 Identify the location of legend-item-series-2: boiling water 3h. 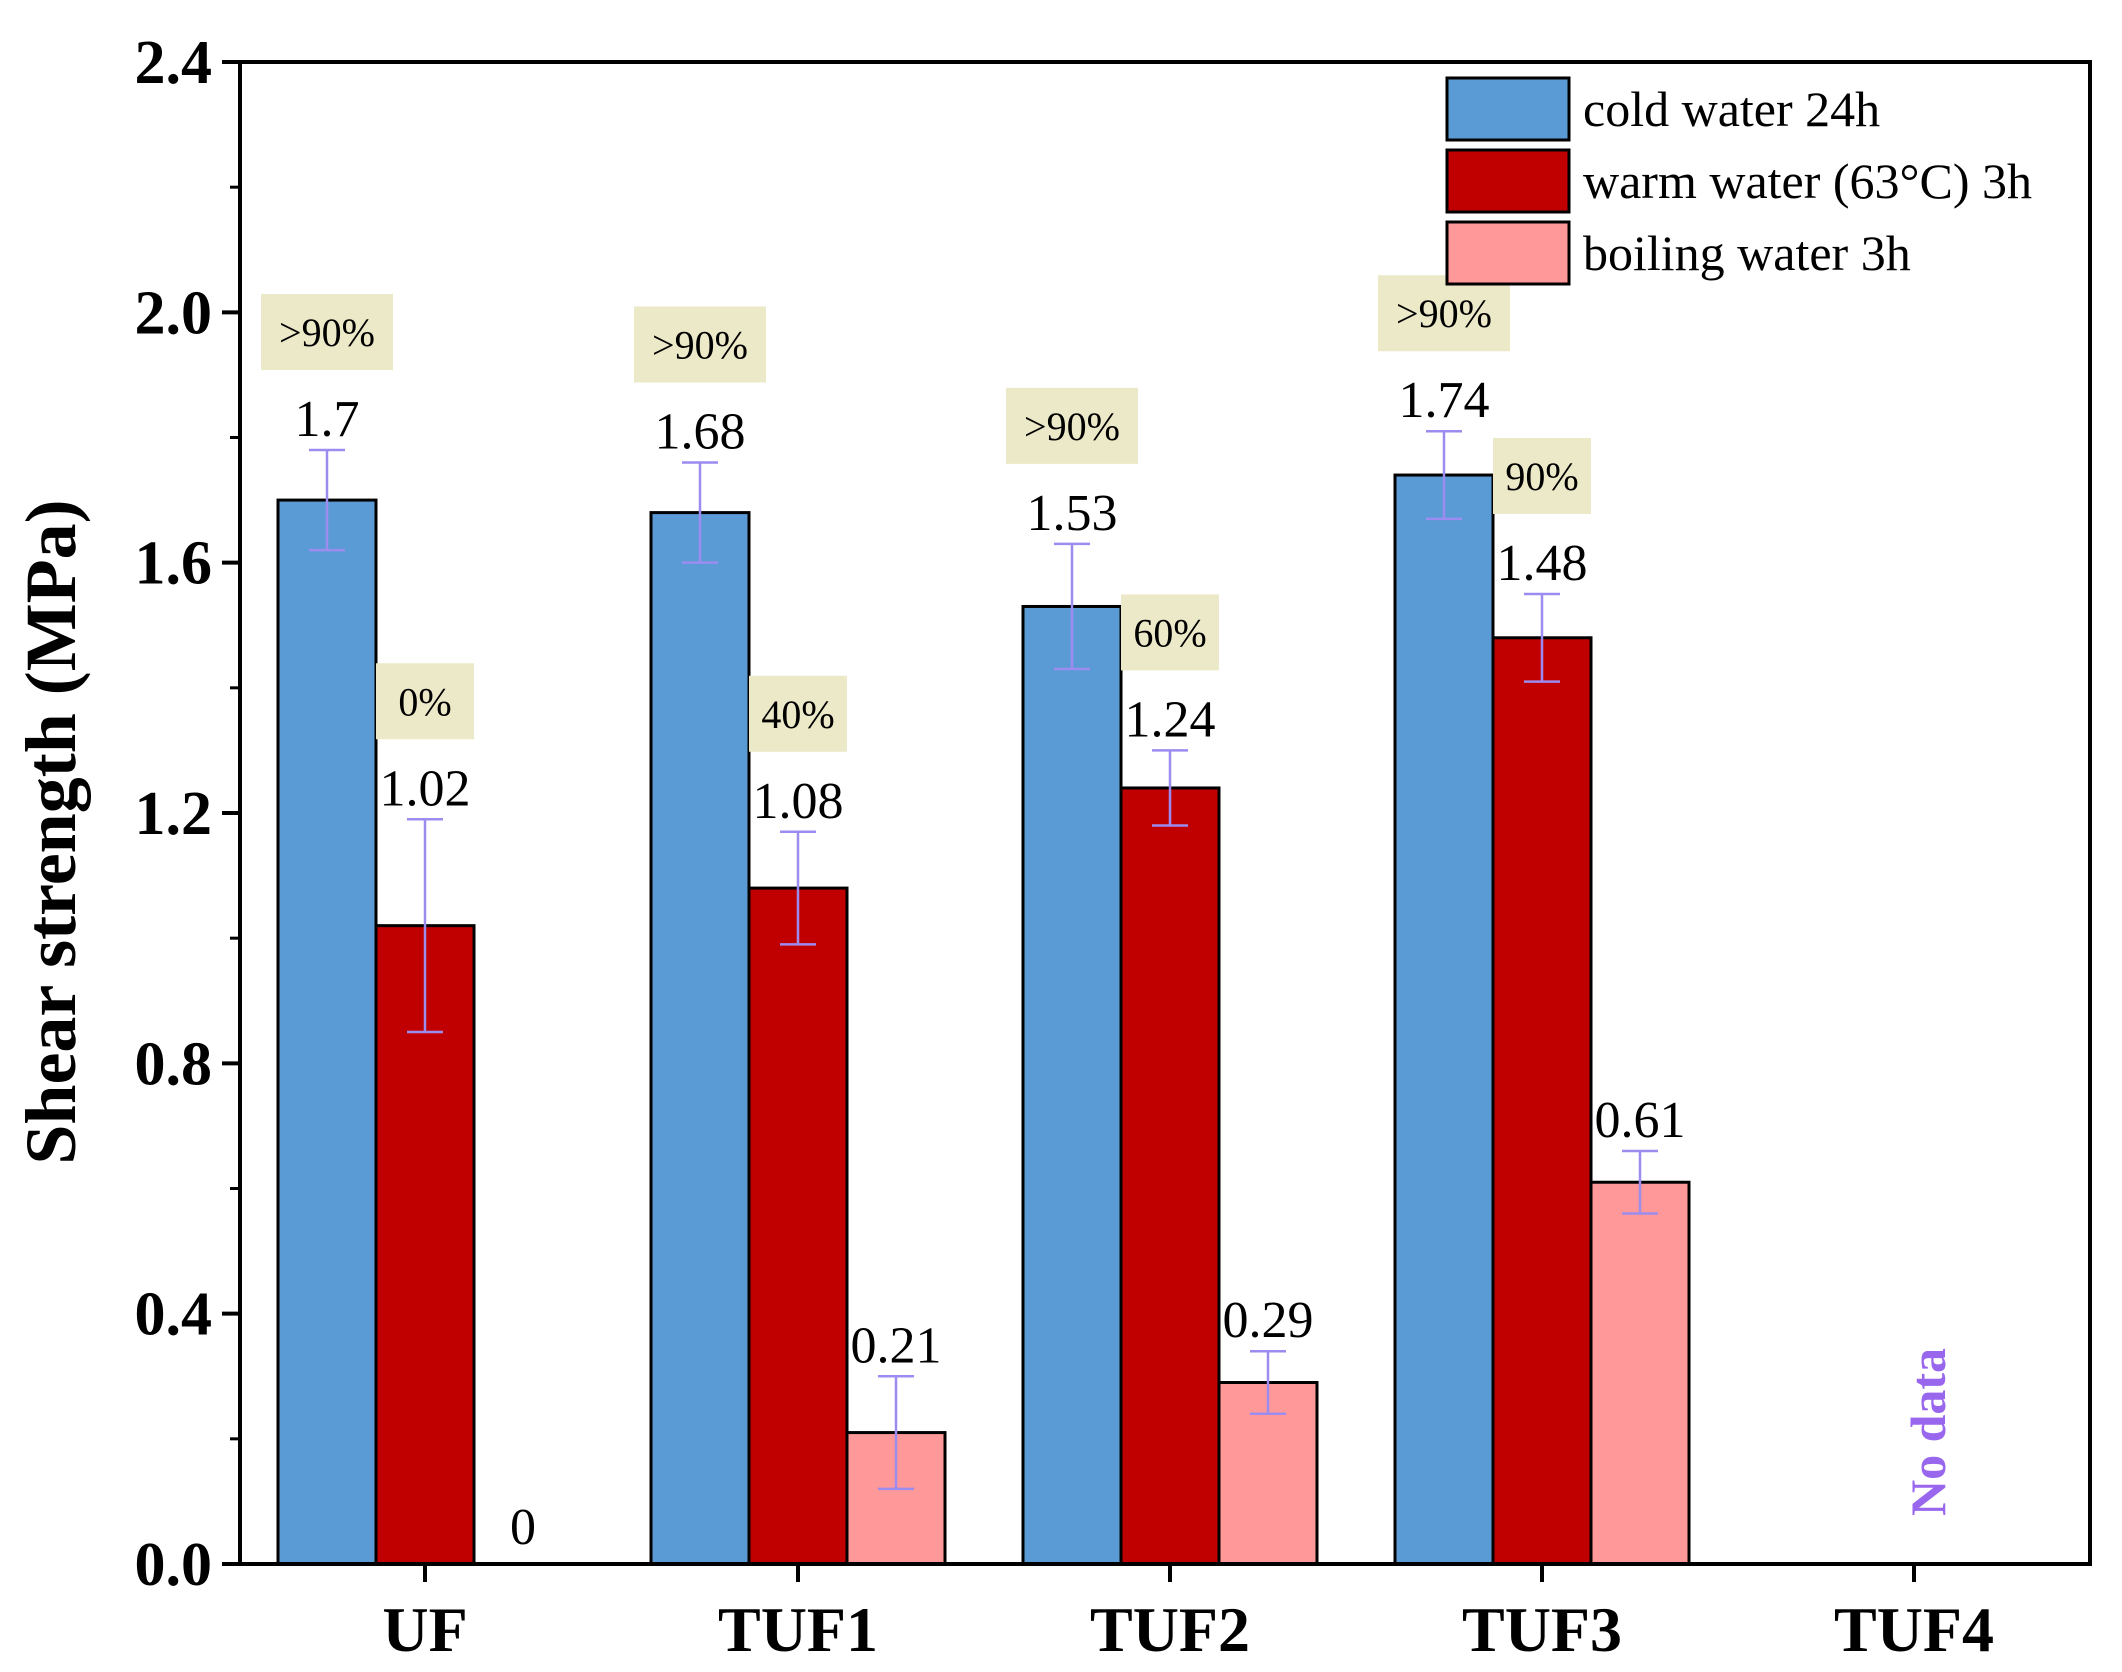
(1678, 253).